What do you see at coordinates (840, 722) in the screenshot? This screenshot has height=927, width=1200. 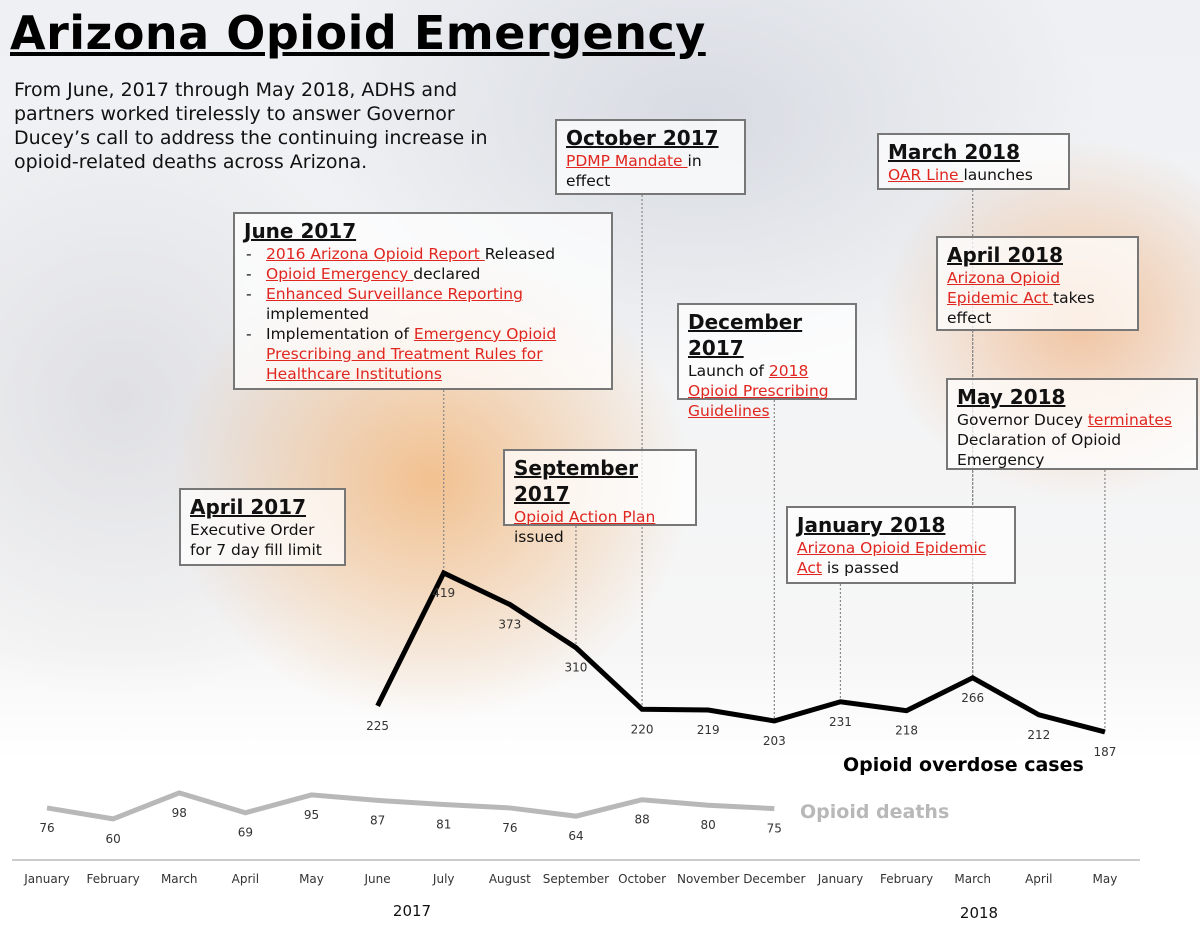 I see `value-label: 231` at bounding box center [840, 722].